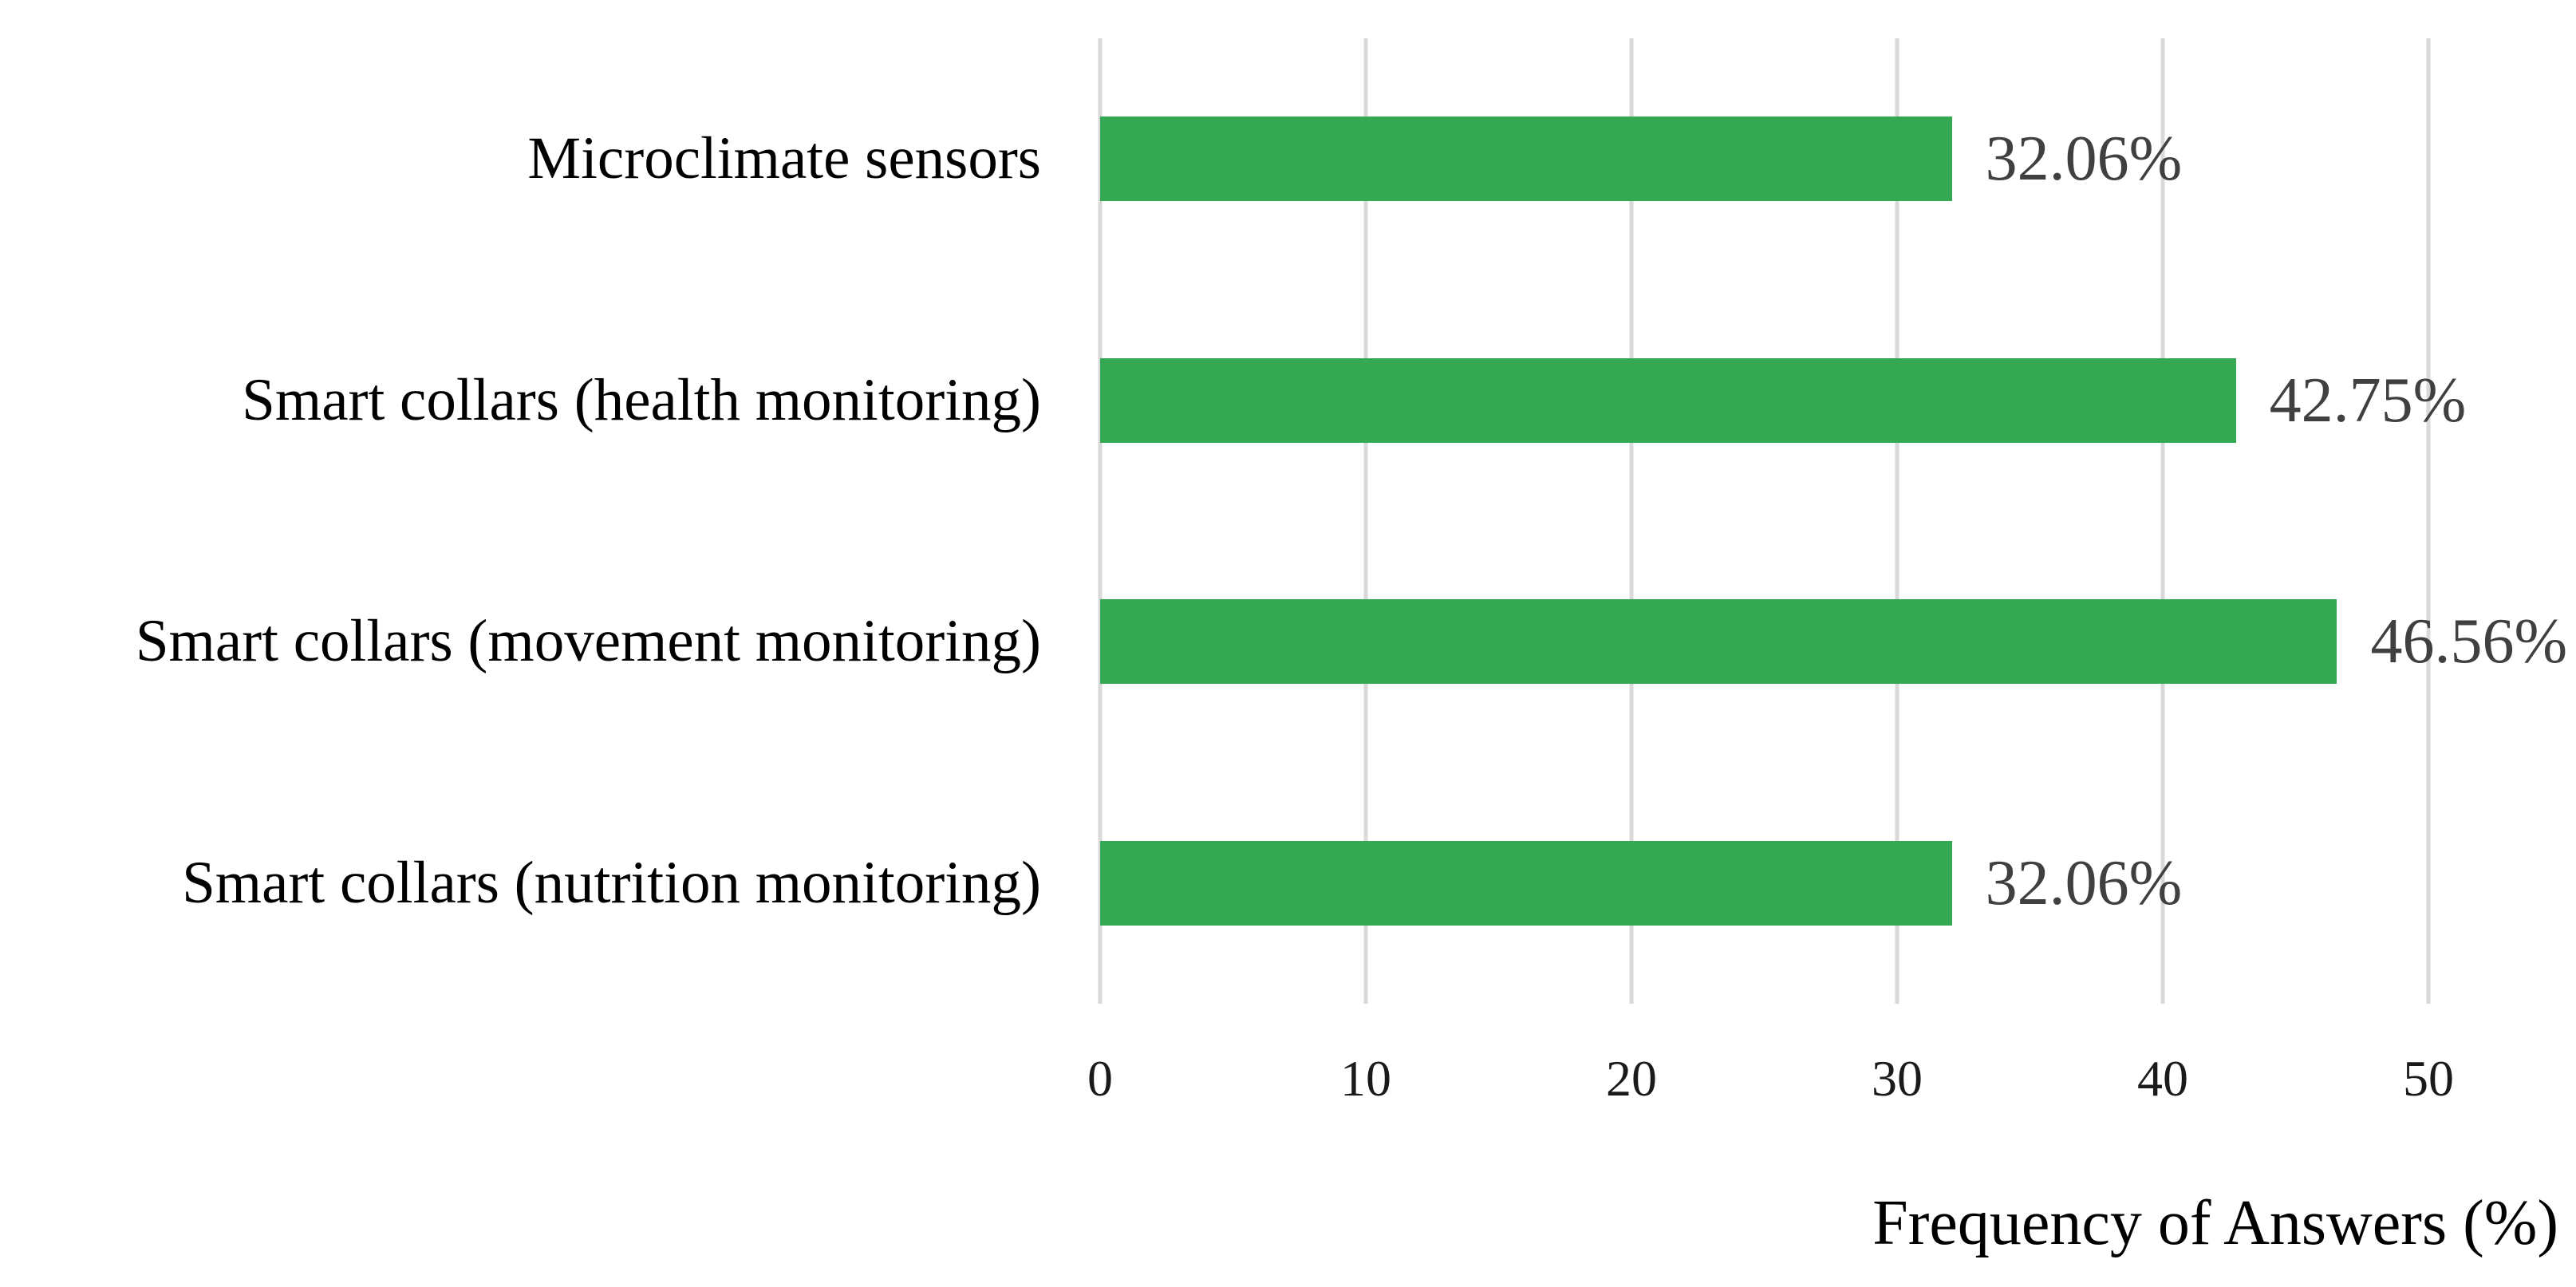 This screenshot has width=2576, height=1287. What do you see at coordinates (2368, 400) in the screenshot?
I see `value-label: 42.75%` at bounding box center [2368, 400].